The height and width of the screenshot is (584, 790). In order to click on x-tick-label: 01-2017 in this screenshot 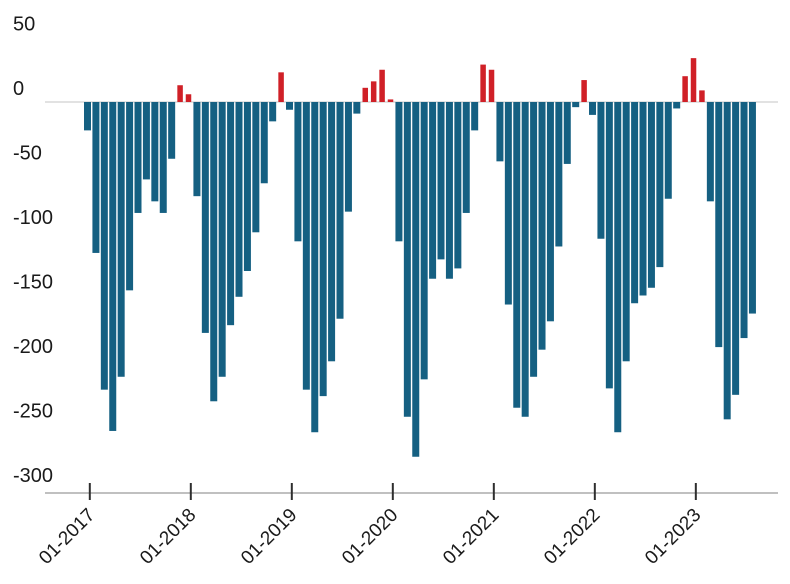, I will do `click(67, 537)`.